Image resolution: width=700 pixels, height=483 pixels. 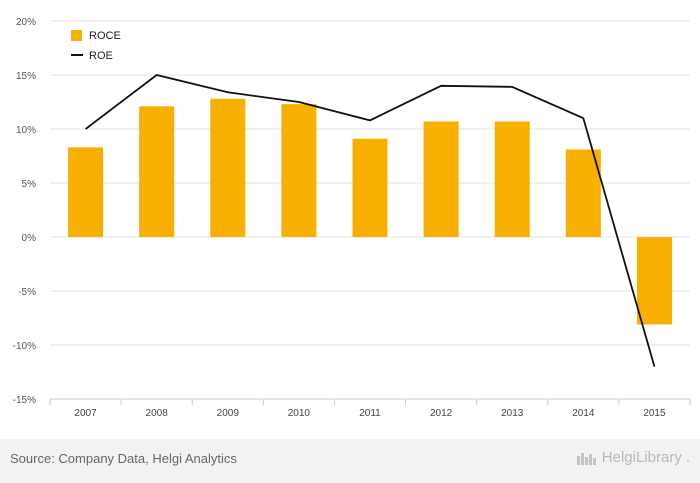 What do you see at coordinates (26, 22) in the screenshot?
I see `y-tick-label: 20%` at bounding box center [26, 22].